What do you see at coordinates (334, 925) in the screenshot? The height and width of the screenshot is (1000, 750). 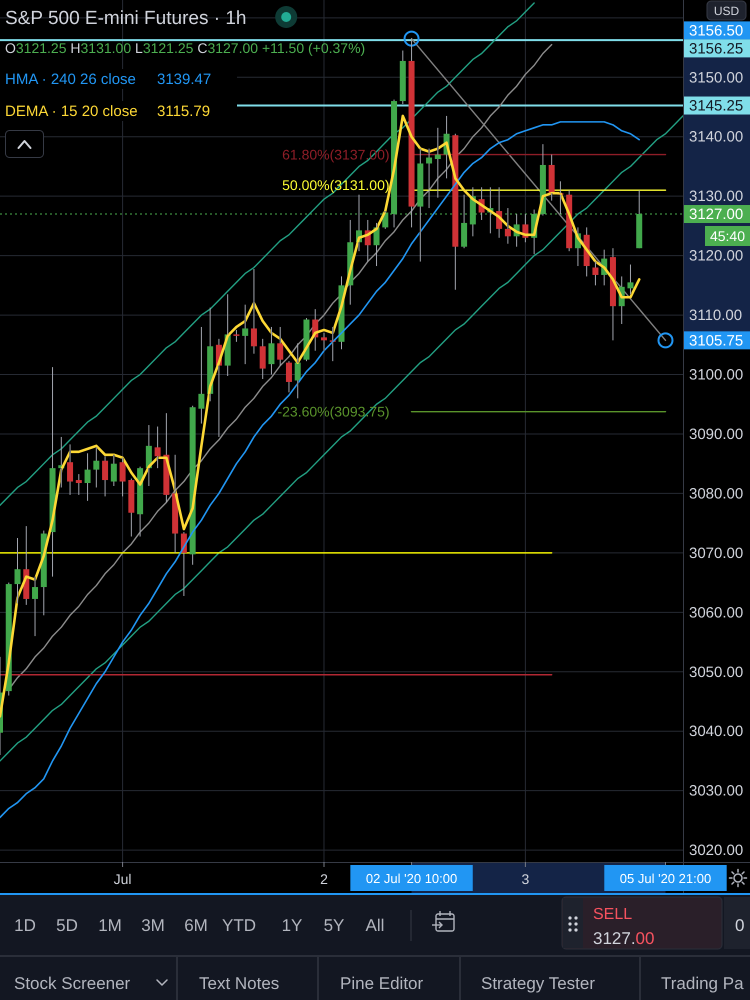 I see `text: 5Y` at bounding box center [334, 925].